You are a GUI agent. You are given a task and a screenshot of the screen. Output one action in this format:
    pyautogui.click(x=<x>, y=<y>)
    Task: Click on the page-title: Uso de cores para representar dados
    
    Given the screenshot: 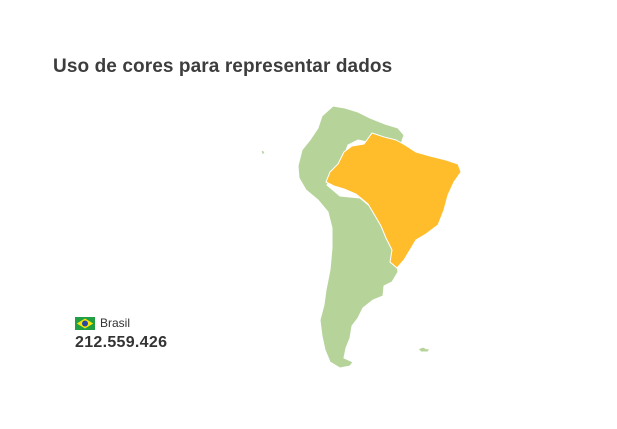 What is the action you would take?
    pyautogui.click(x=223, y=66)
    